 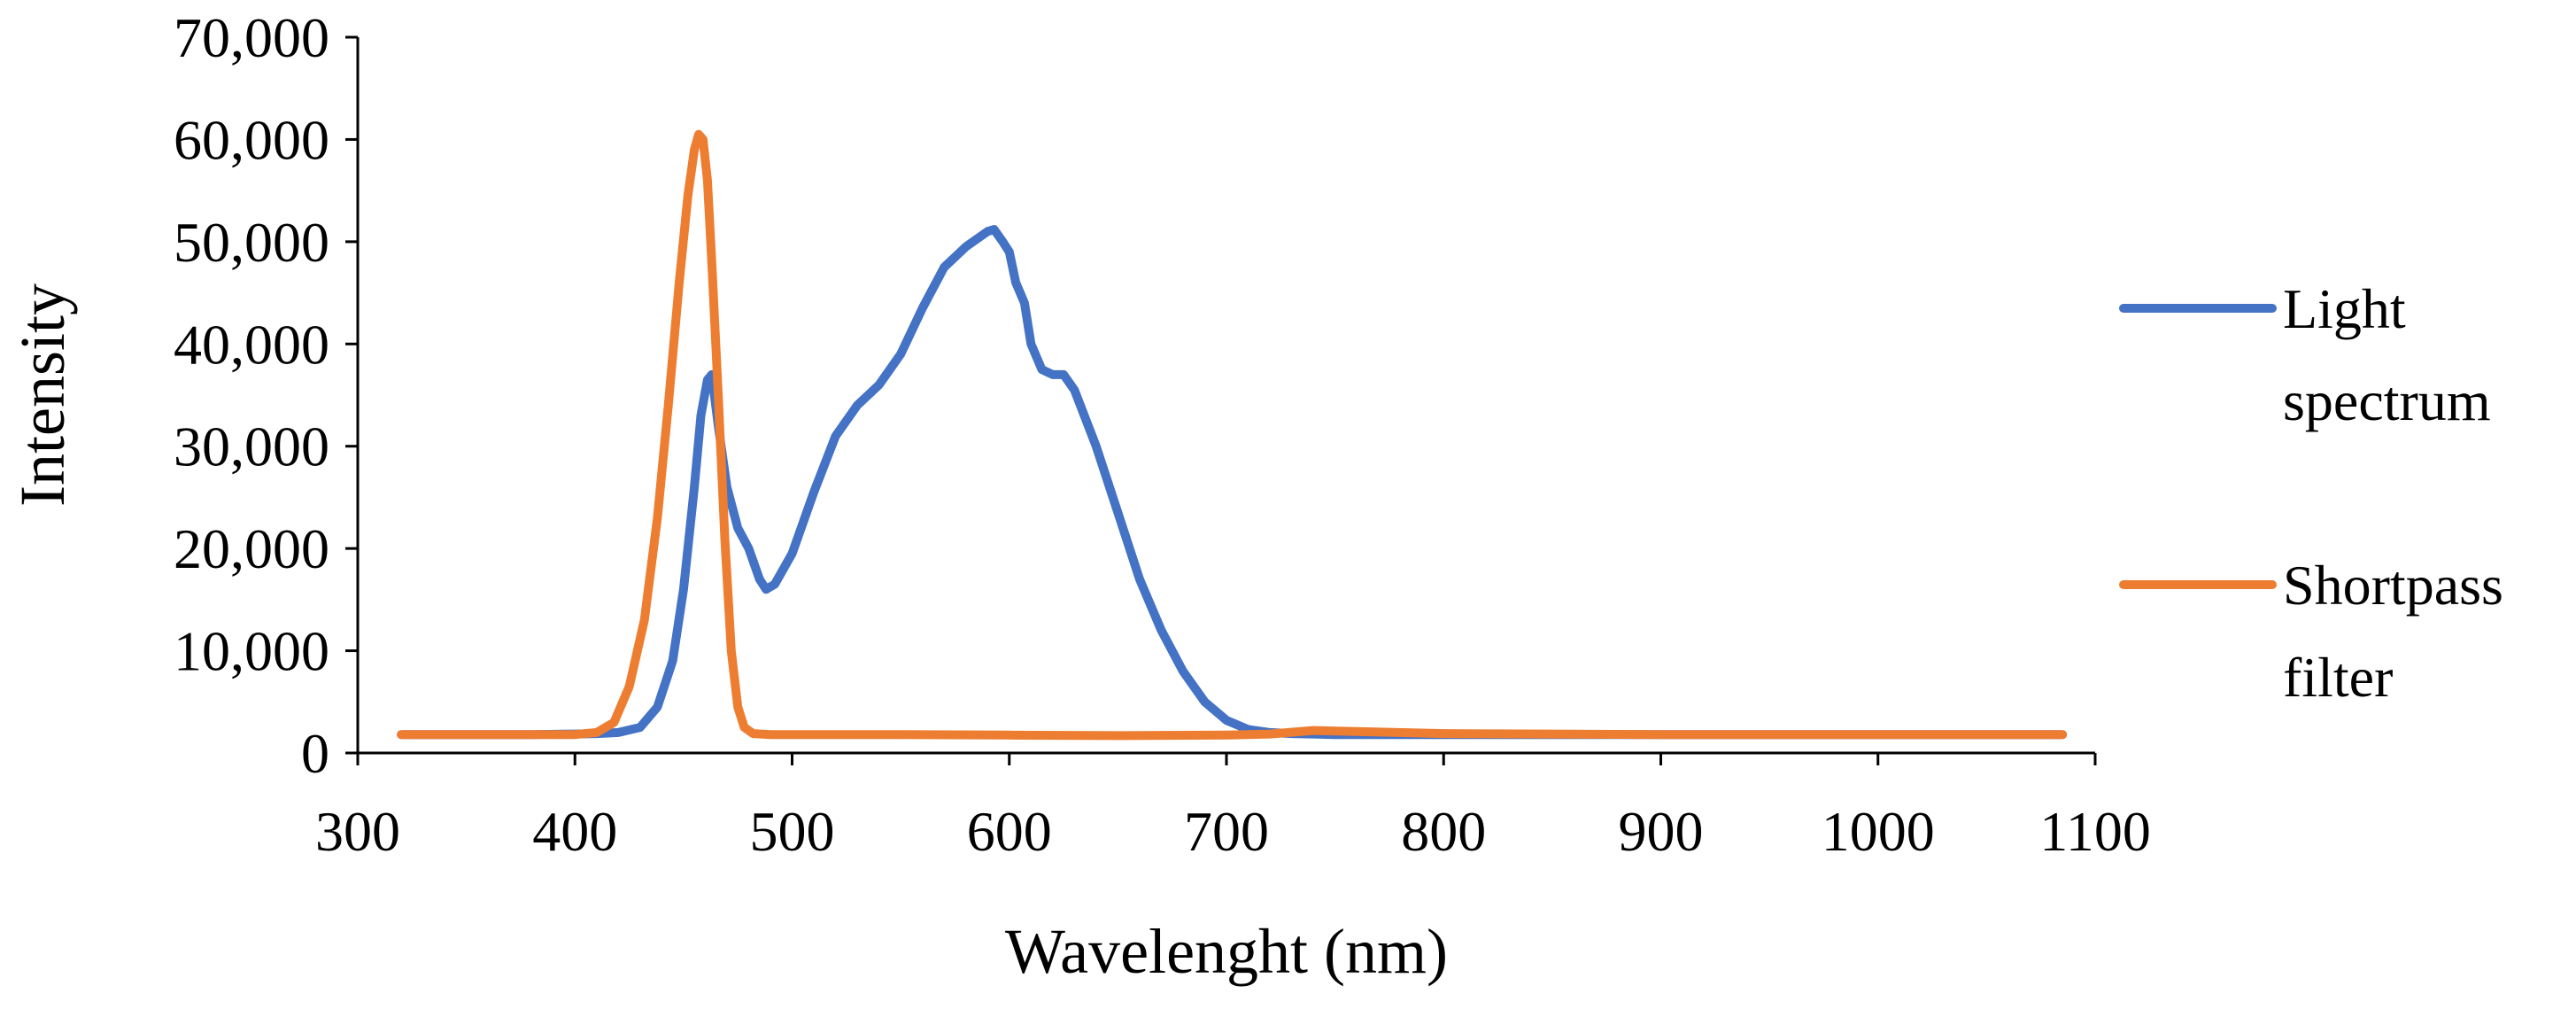 What do you see at coordinates (251, 651) in the screenshot?
I see `y-tick-label: 10,000` at bounding box center [251, 651].